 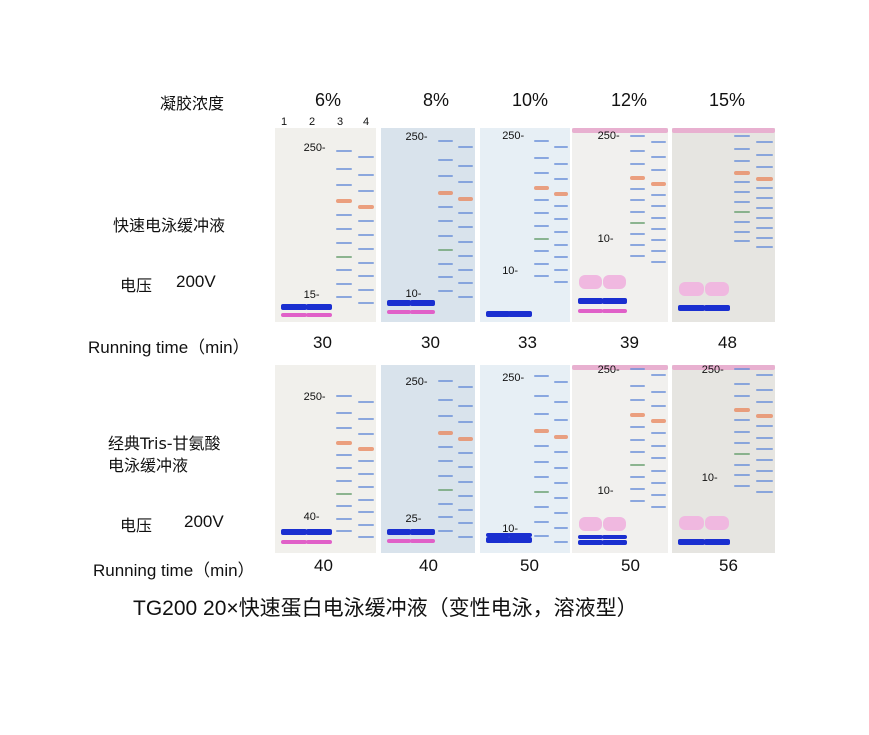 I want to click on bottom-voltage-label: 电压, so click(x=136, y=525).